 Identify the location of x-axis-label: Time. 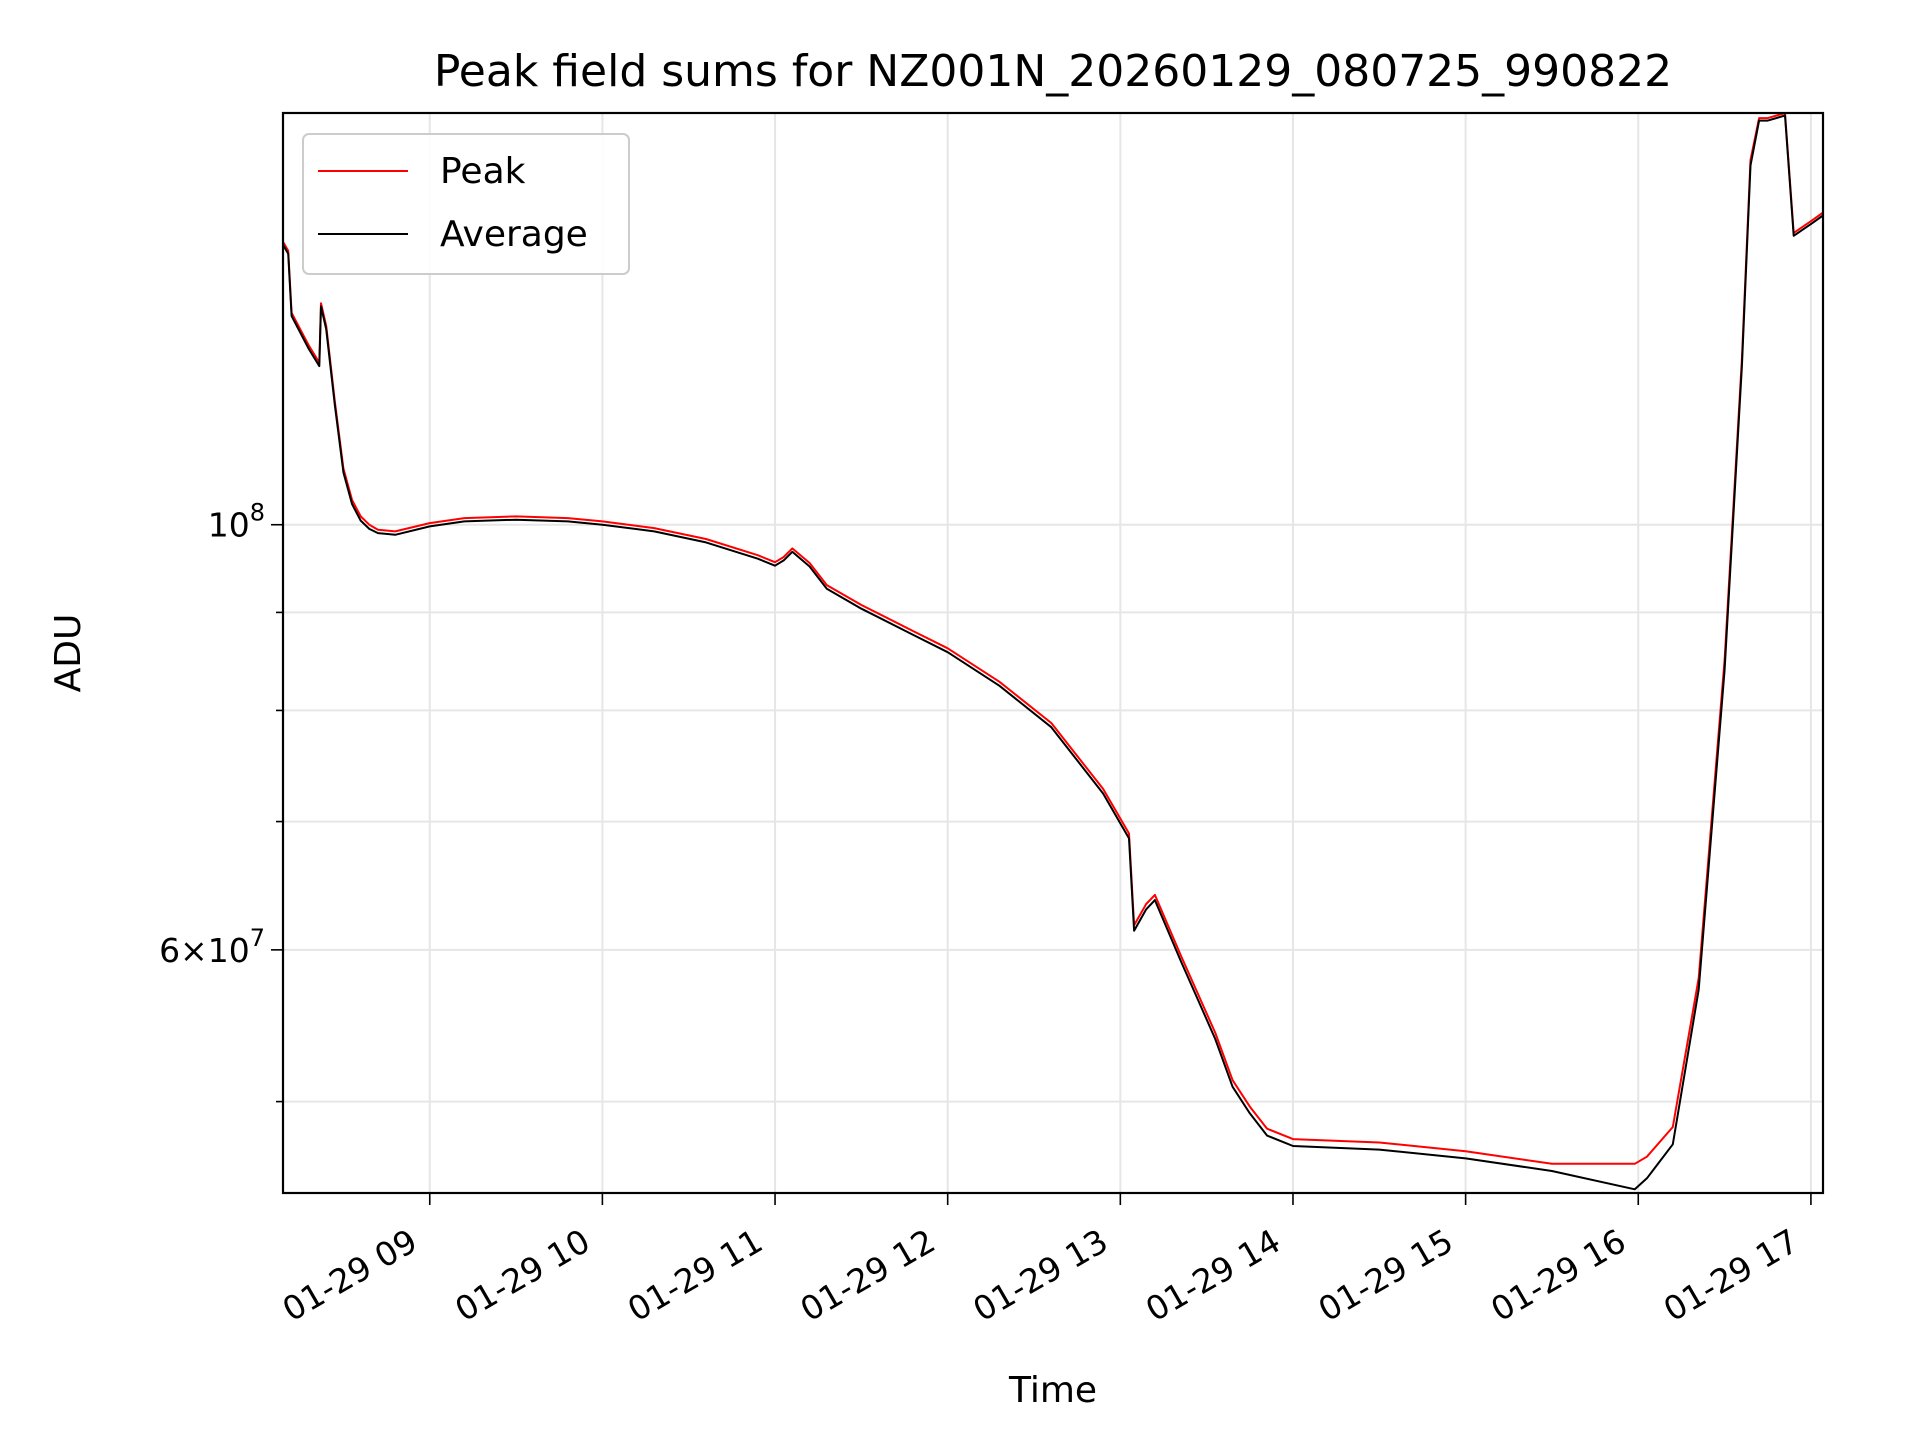
(1052, 1390).